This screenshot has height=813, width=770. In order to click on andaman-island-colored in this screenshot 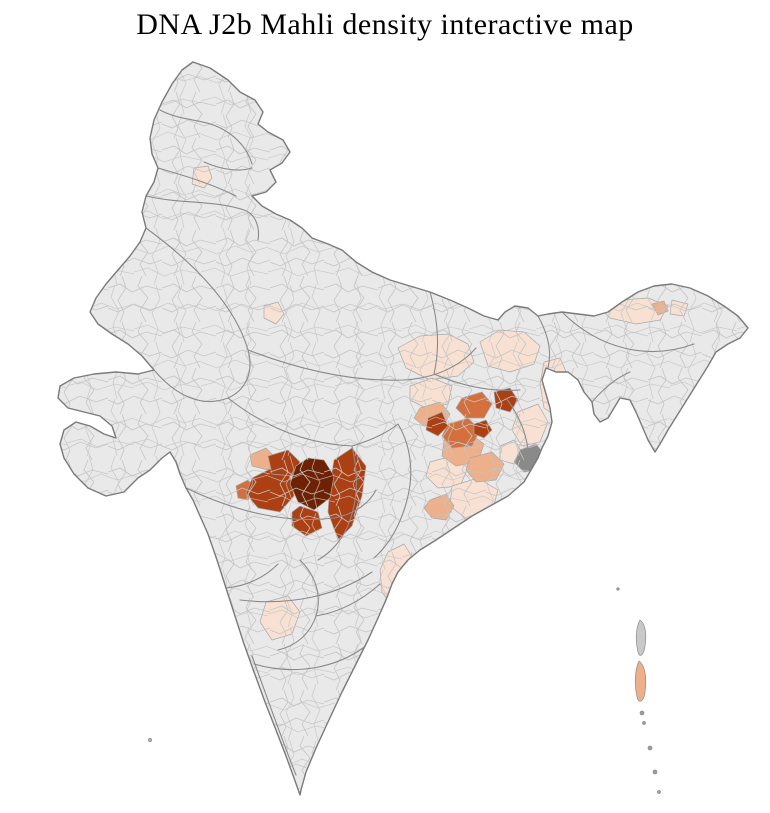, I will do `click(640, 681)`.